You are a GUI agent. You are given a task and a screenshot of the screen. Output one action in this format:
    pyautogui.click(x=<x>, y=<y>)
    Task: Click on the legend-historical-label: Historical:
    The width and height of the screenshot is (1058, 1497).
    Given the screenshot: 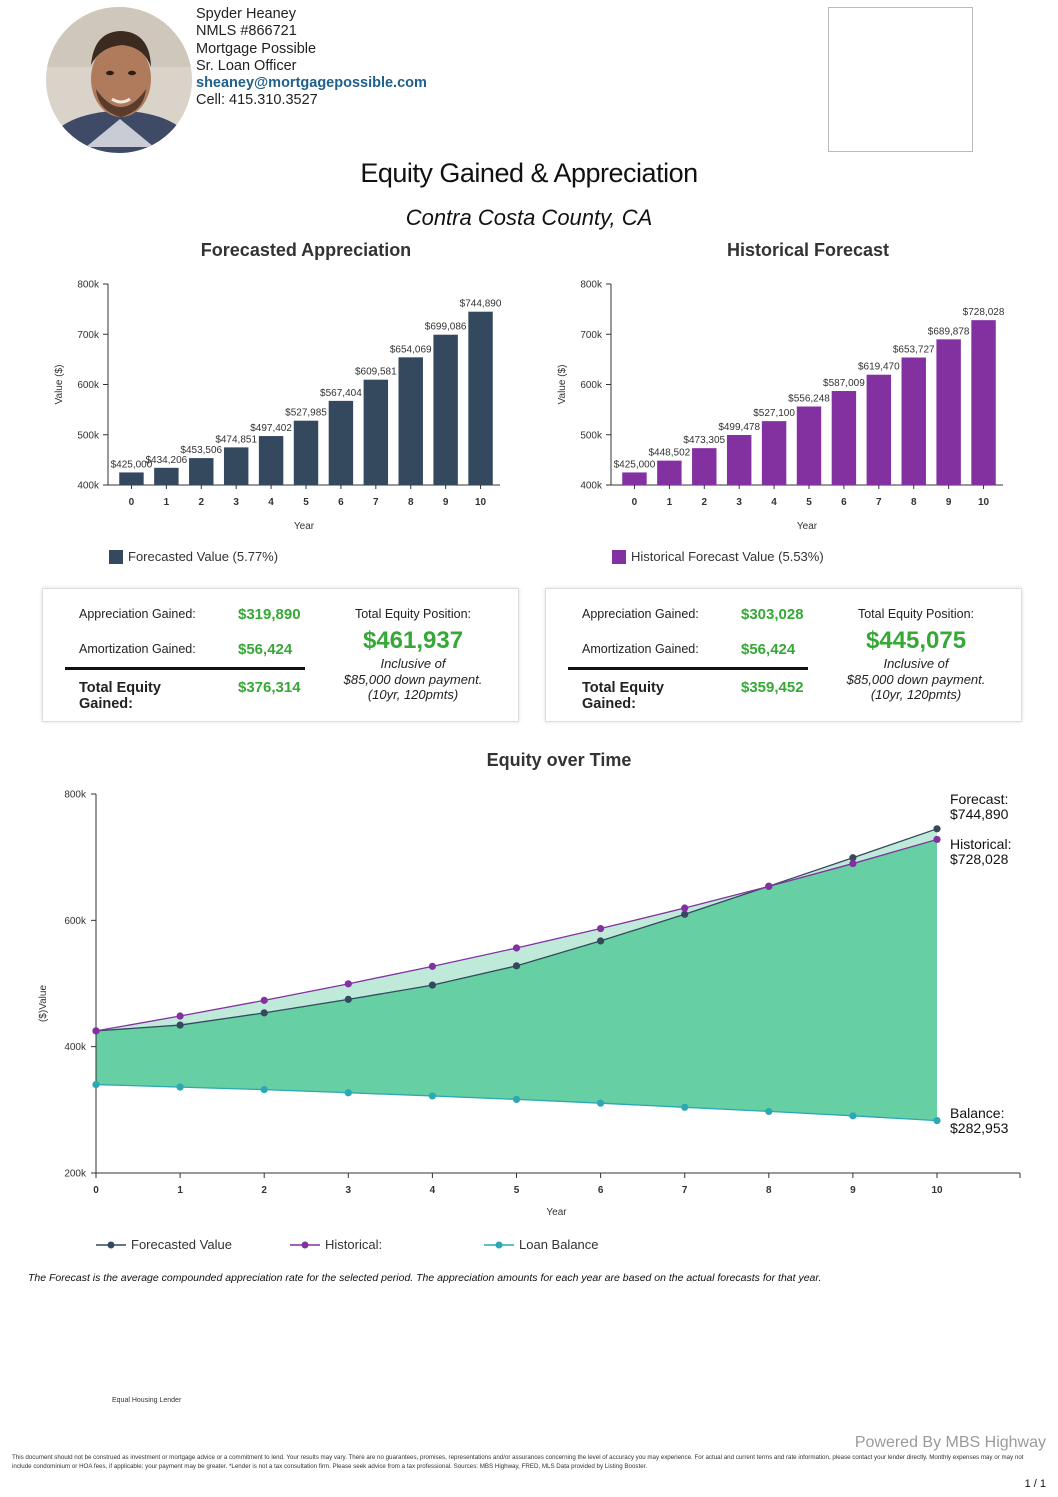 What is the action you would take?
    pyautogui.click(x=354, y=1244)
    